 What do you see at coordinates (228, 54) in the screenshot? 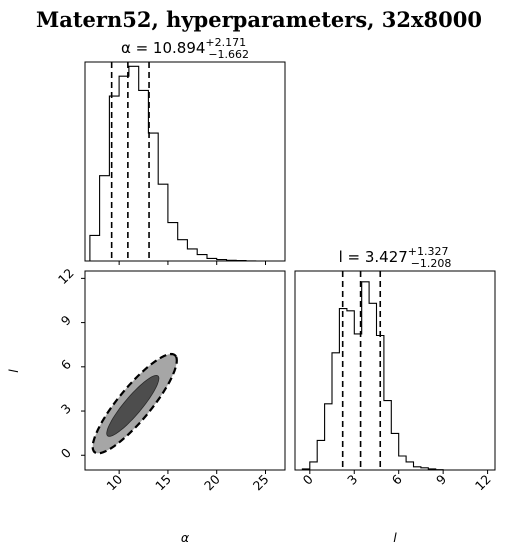
I see `alpha-minus-error: −1.662` at bounding box center [228, 54].